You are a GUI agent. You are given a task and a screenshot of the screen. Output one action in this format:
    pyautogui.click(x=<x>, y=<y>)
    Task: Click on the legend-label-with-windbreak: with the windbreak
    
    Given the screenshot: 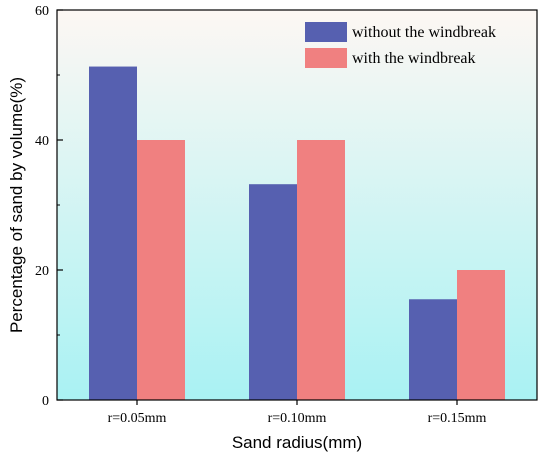 What is the action you would take?
    pyautogui.click(x=414, y=58)
    